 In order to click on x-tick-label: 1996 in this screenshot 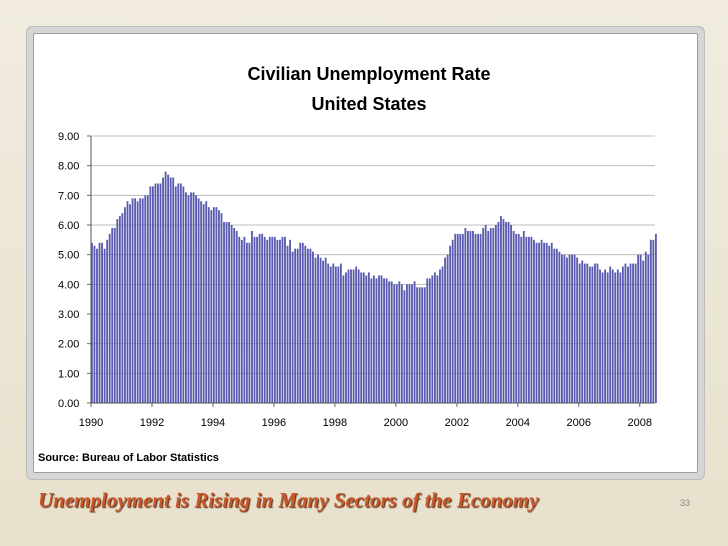, I will do `click(274, 423)`.